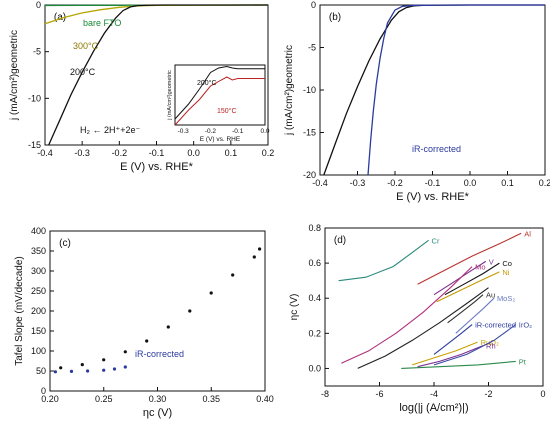 The image size is (550, 433). What do you see at coordinates (436, 240) in the screenshot?
I see `series-label: Cr` at bounding box center [436, 240].